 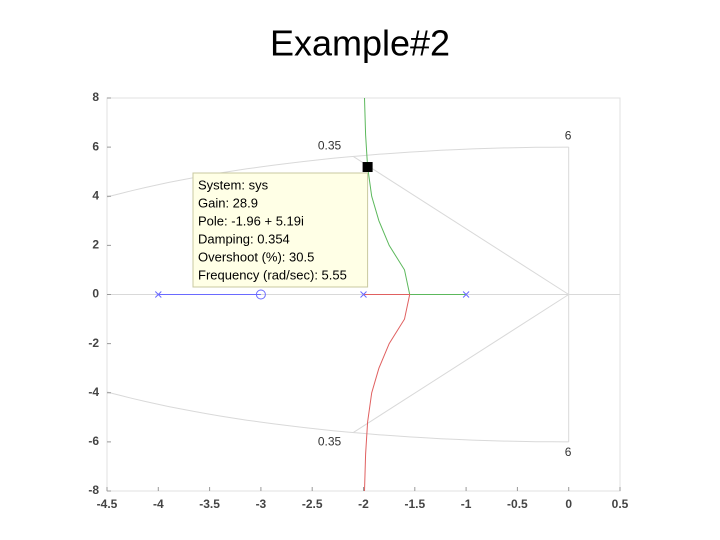 What do you see at coordinates (367, 167) in the screenshot?
I see `datatip-marker` at bounding box center [367, 167].